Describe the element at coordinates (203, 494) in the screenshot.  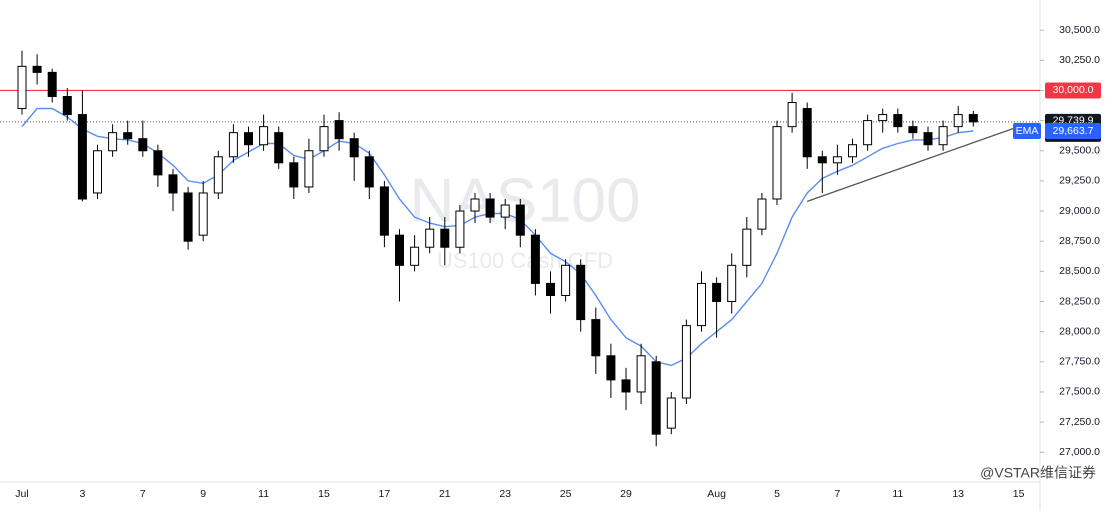
I see `x-tick-label: 9` at that location.